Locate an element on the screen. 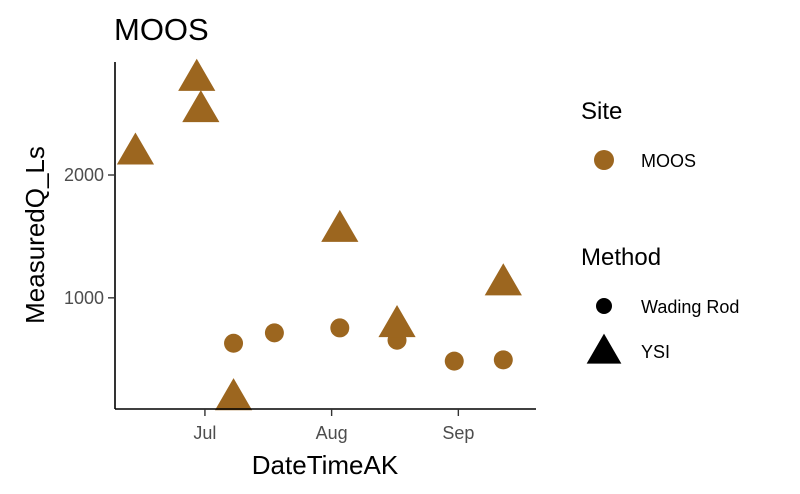 This screenshot has height=494, width=800. x-axis-title: DateTimeAK is located at coordinates (325, 465).